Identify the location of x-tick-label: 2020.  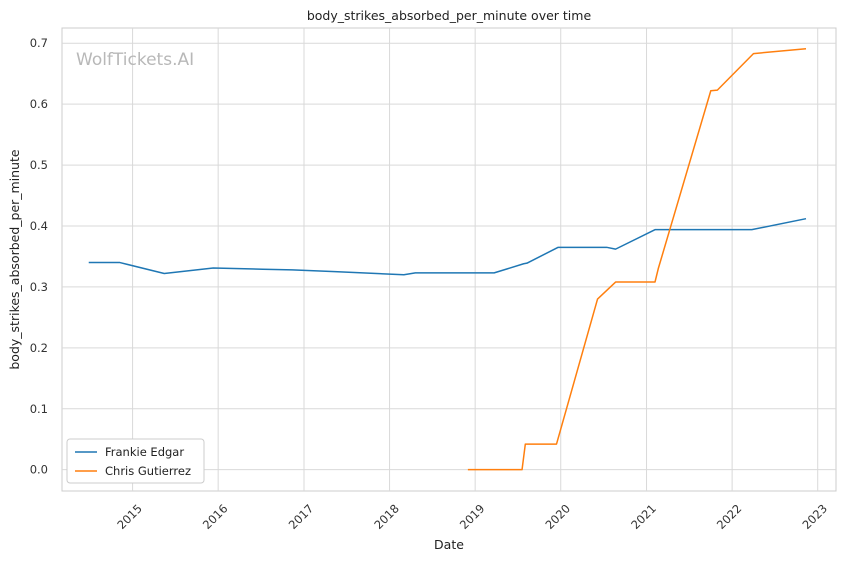
(557, 516).